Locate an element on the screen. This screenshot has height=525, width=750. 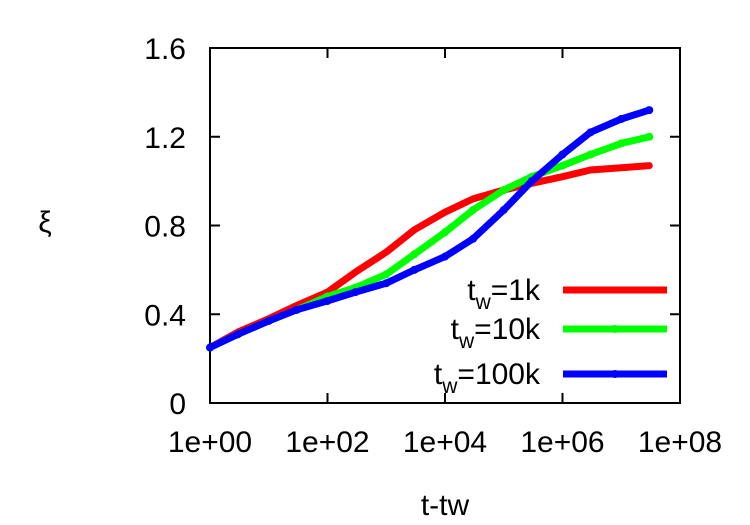
legend-label-0: tw=1k is located at coordinates (504, 294).